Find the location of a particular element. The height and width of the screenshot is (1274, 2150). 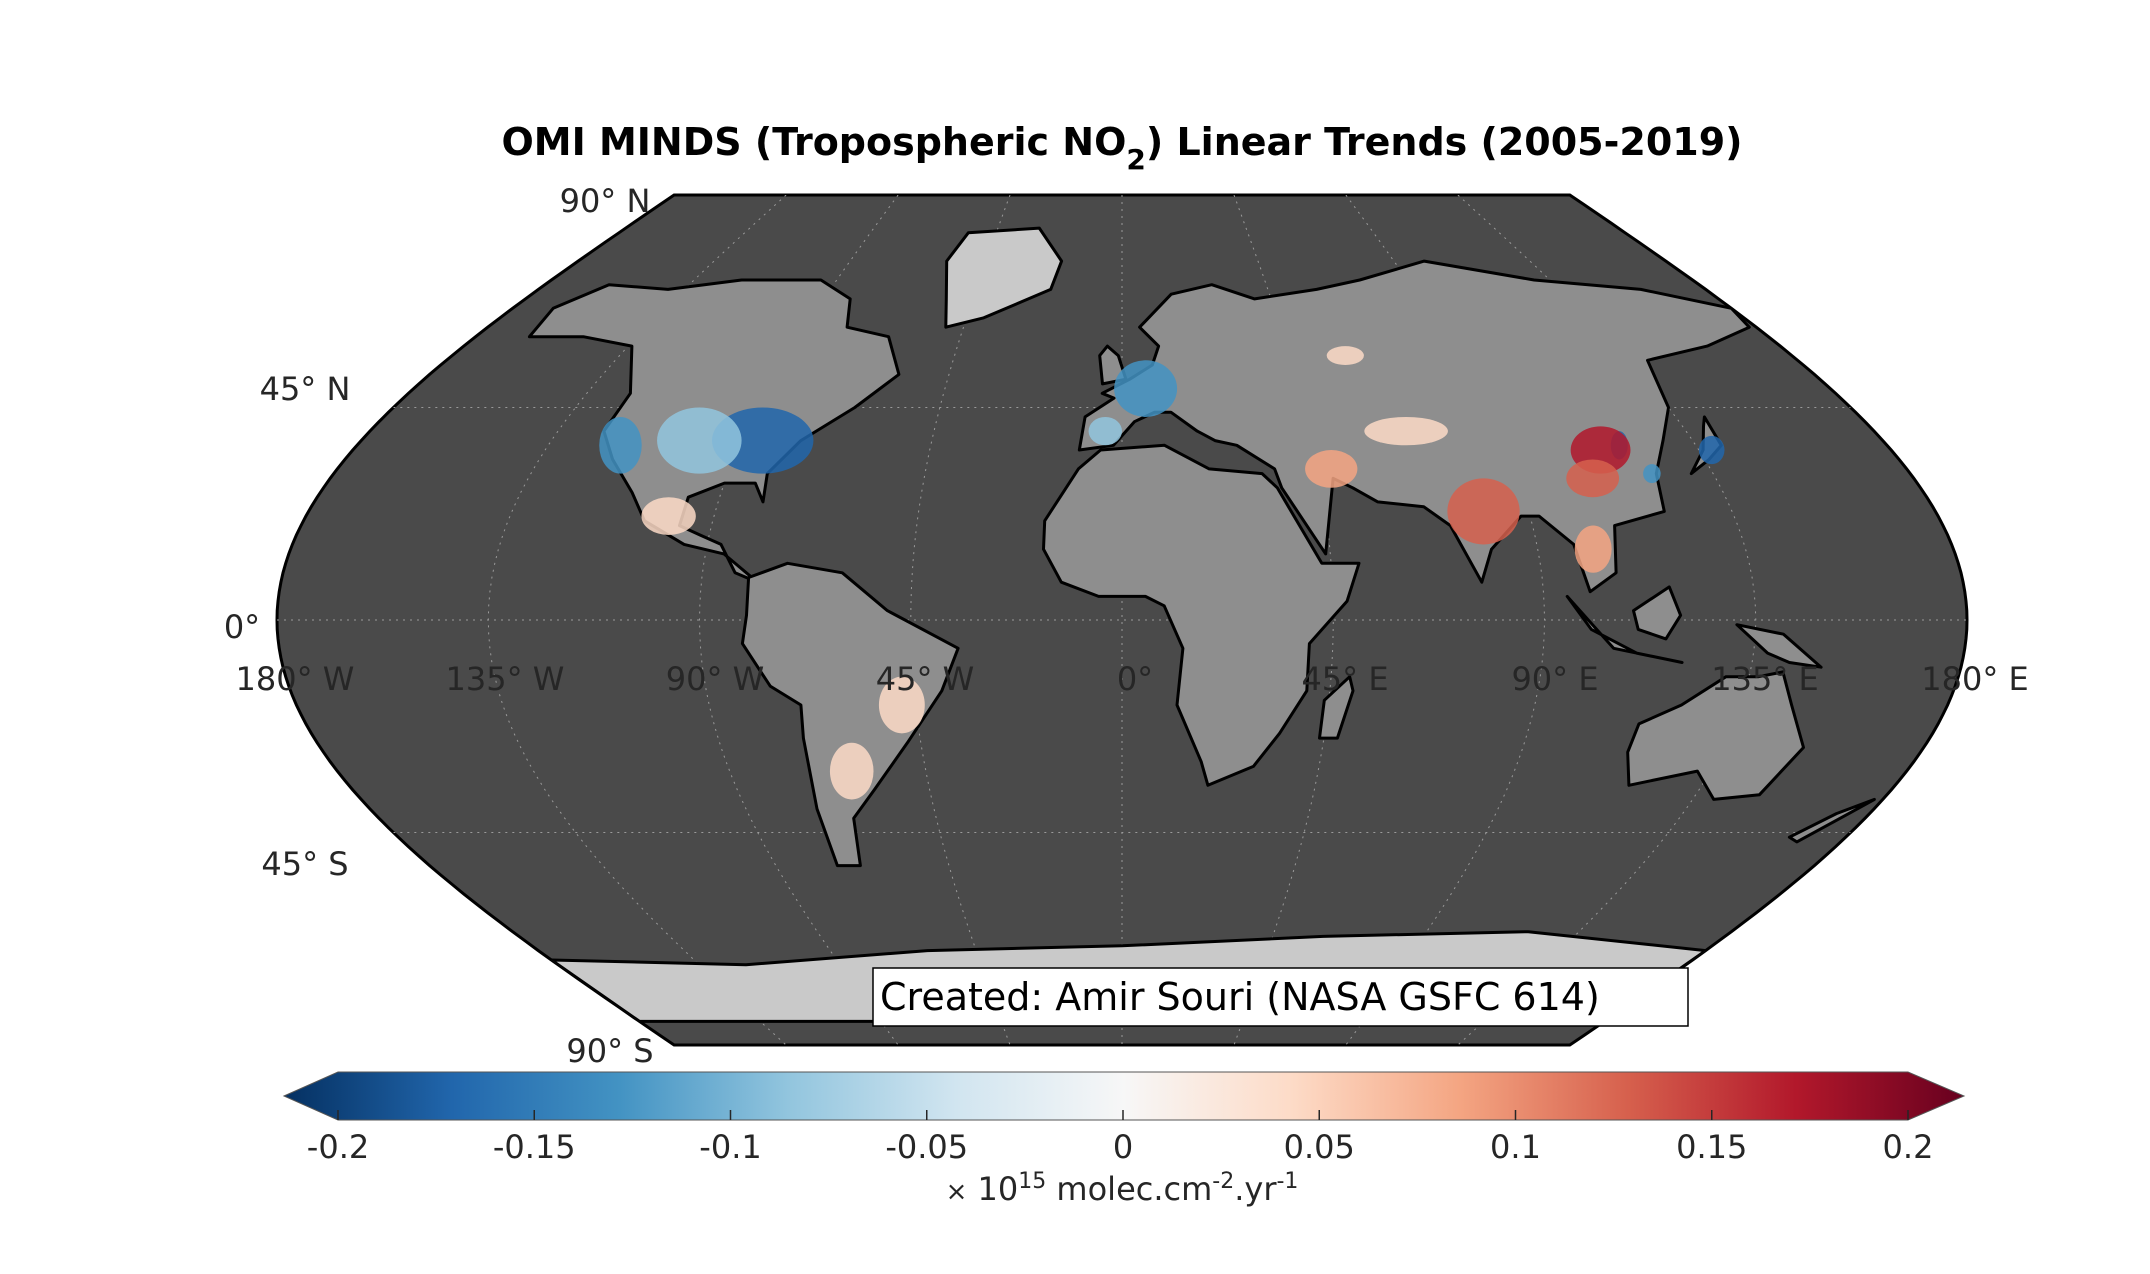

lat-label-0: 0° is located at coordinates (242, 627).